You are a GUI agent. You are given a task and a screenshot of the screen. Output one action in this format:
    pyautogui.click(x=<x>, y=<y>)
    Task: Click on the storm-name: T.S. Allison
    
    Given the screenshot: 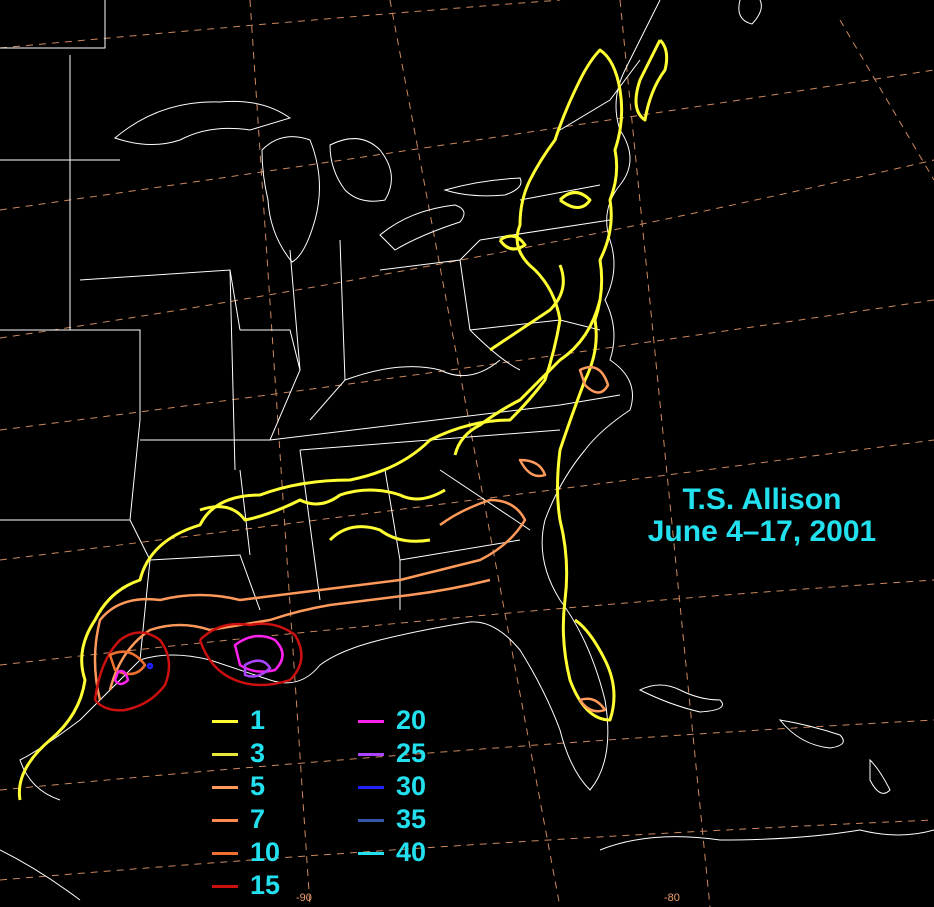 What is the action you would take?
    pyautogui.click(x=762, y=499)
    